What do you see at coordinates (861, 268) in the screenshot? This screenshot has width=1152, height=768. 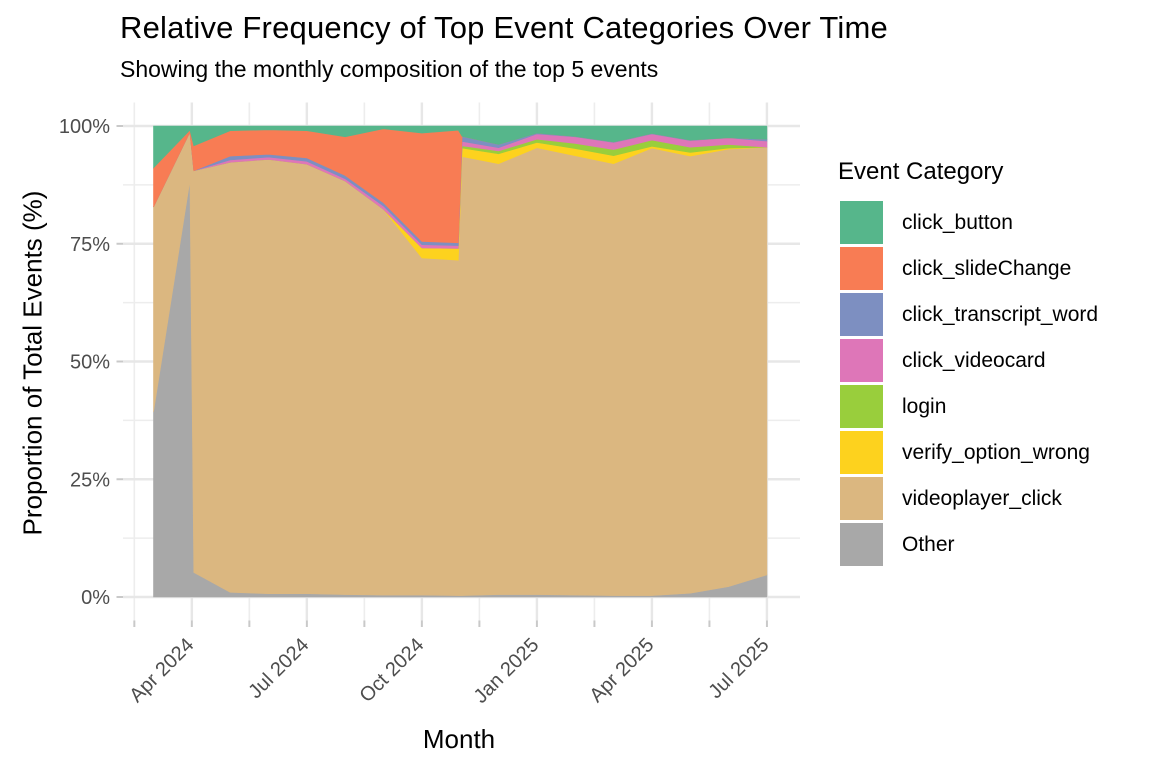 I see `legend-swatch-click_slideChange` at bounding box center [861, 268].